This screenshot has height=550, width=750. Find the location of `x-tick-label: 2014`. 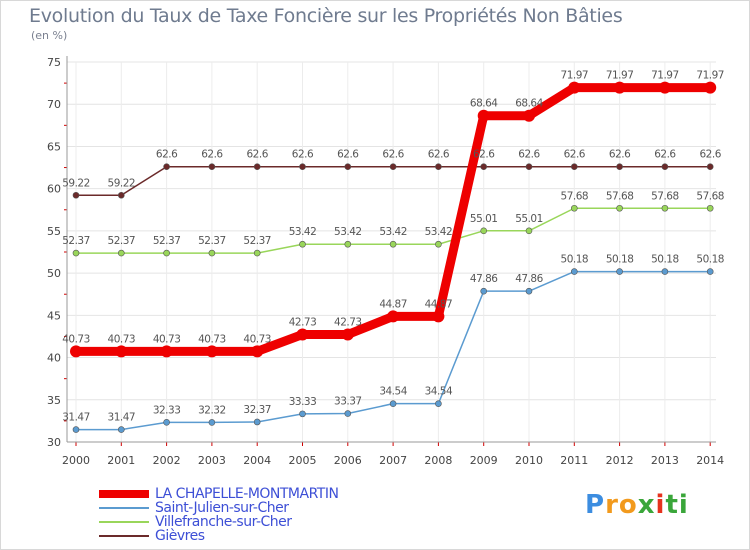

x-tick-label: 2014 is located at coordinates (710, 460).